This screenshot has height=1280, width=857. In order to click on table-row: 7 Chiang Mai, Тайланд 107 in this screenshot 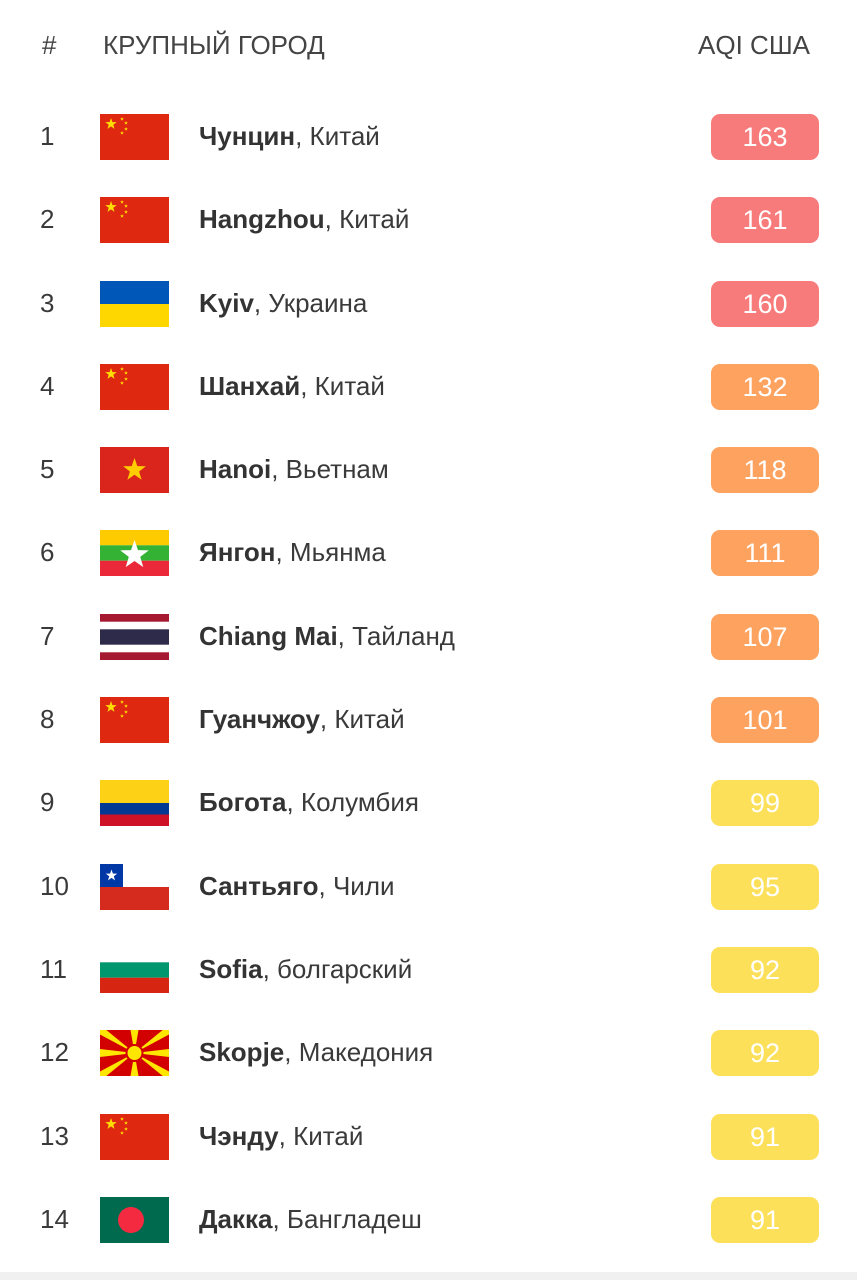, I will do `click(428, 636)`.